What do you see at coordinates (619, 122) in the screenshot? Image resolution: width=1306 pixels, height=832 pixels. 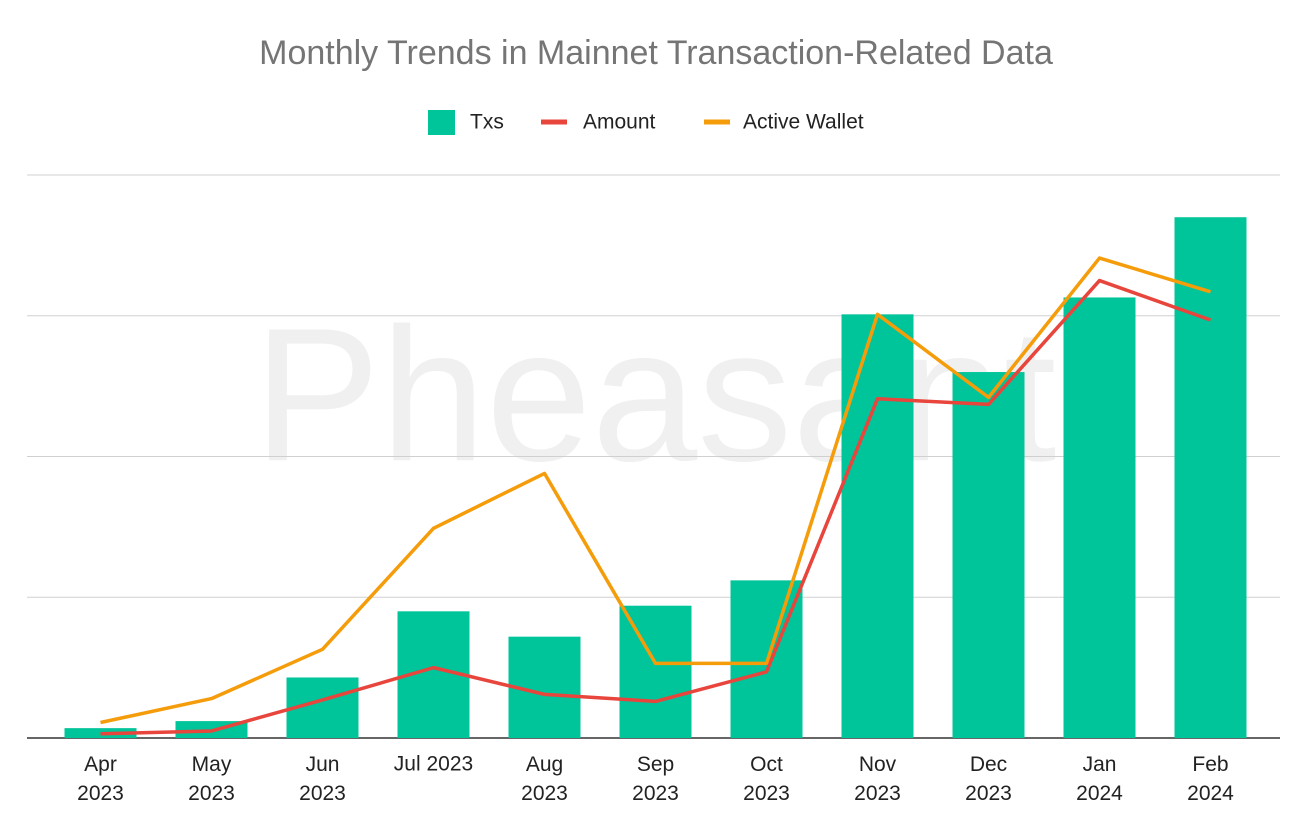 I see `legend-label: Amount` at bounding box center [619, 122].